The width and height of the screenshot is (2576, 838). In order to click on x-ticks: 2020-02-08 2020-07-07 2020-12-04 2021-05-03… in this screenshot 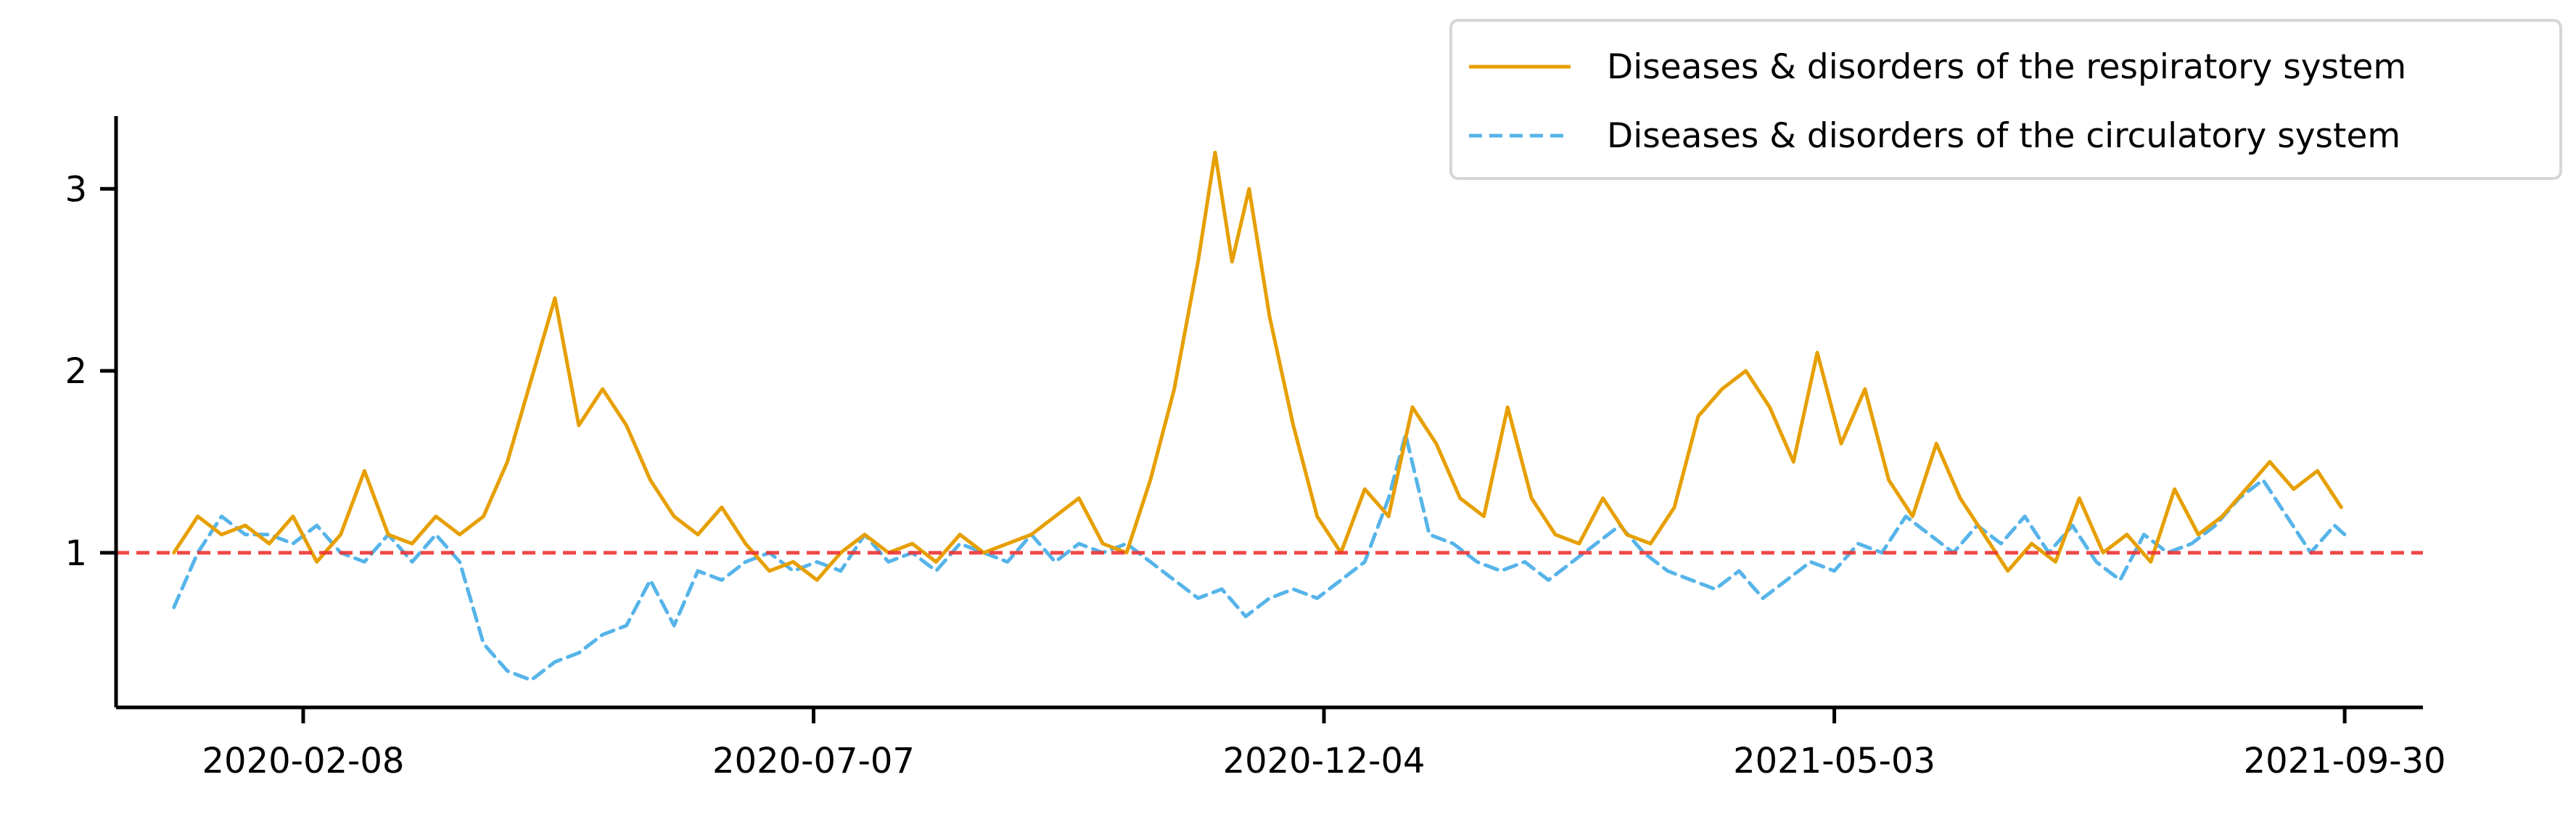, I will do `click(1324, 744)`.